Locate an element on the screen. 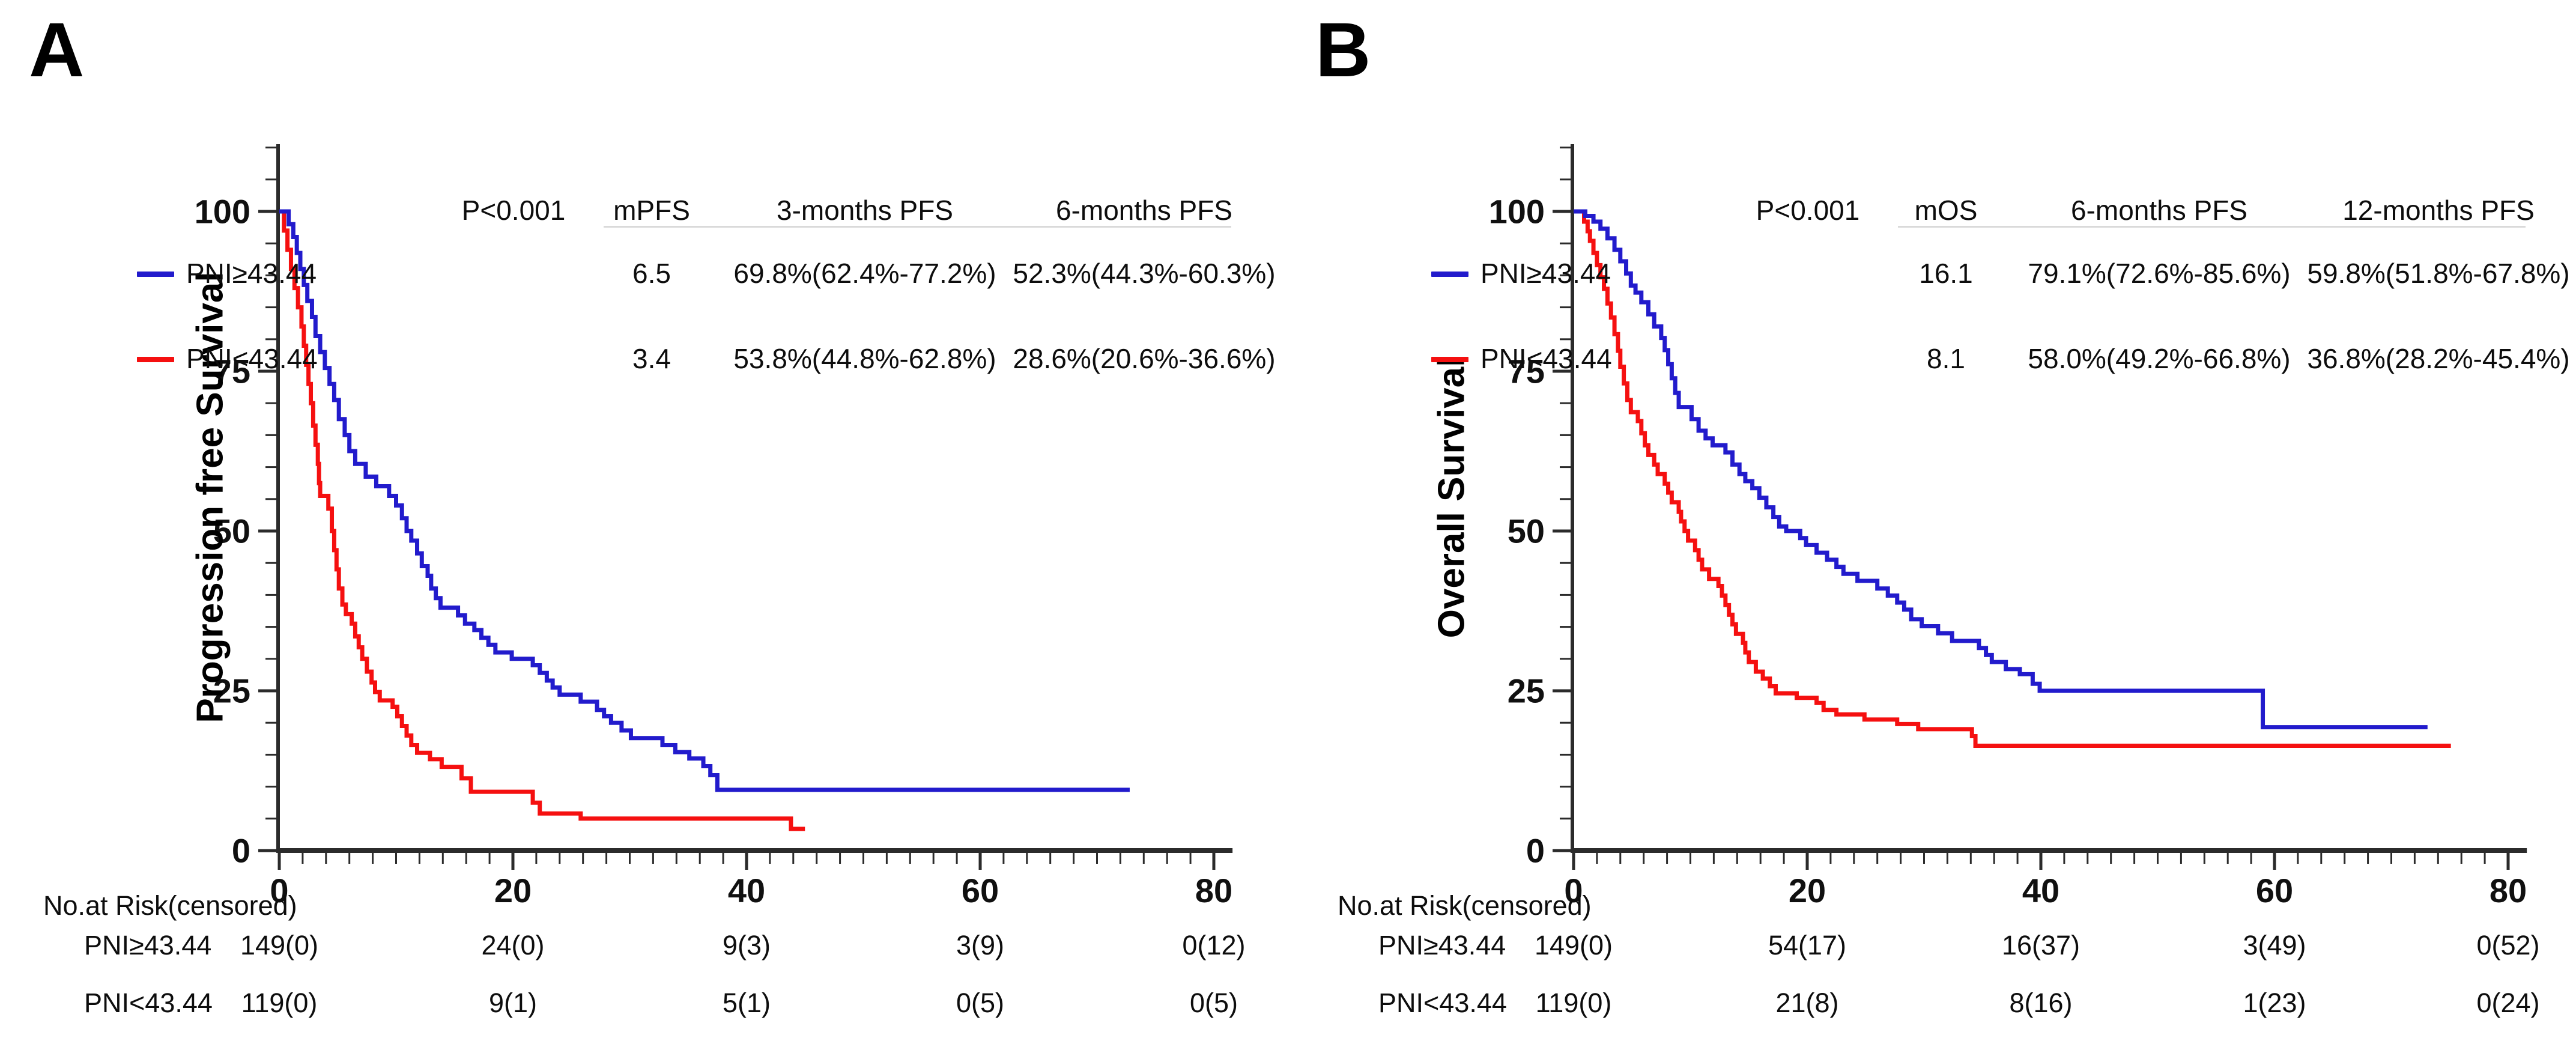 The width and height of the screenshot is (2576, 1056). y-tick-label: 75 is located at coordinates (1526, 372).